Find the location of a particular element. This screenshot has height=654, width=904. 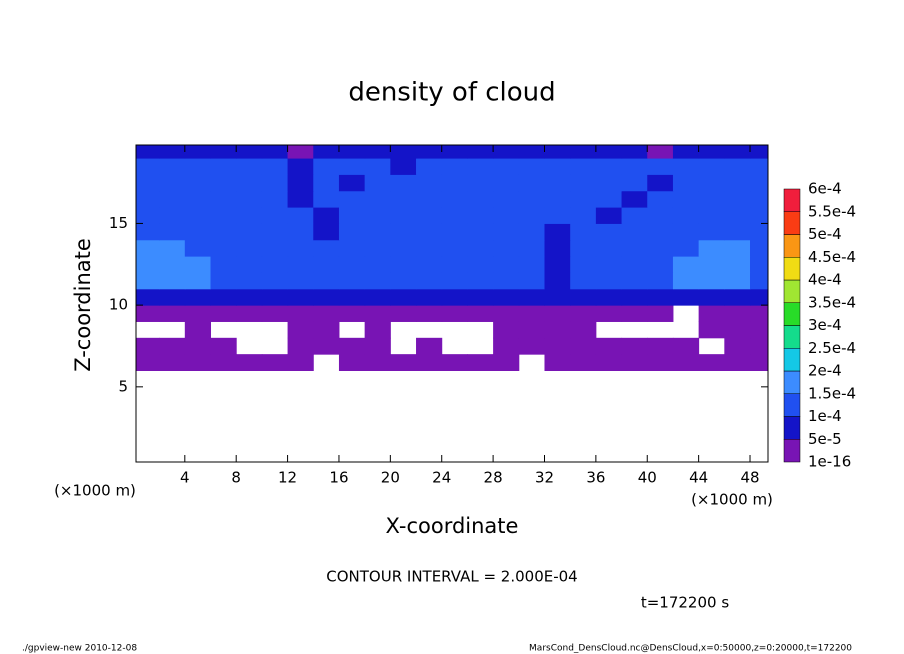

colorbar-label: 2e-4 is located at coordinates (825, 371).